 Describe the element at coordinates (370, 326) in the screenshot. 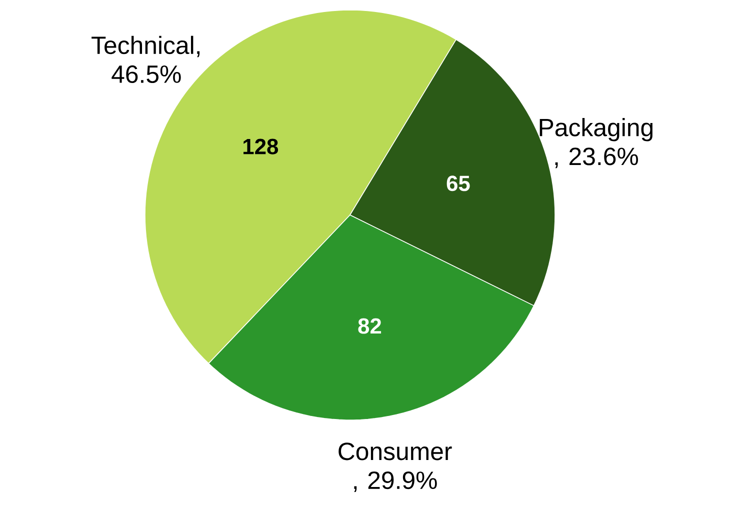

I see `data-label: 82` at that location.